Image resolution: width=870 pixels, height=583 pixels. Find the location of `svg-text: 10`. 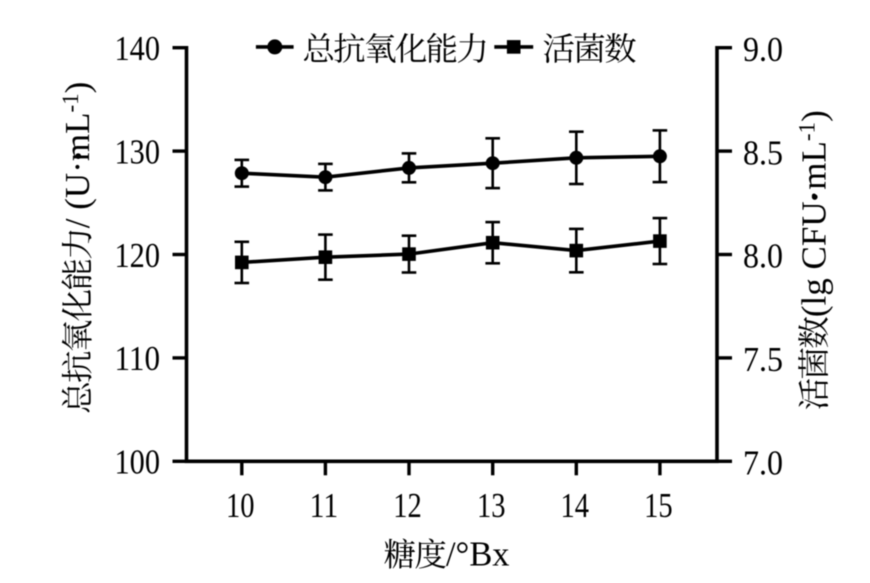

svg-text: 10 is located at coordinates (240, 505).